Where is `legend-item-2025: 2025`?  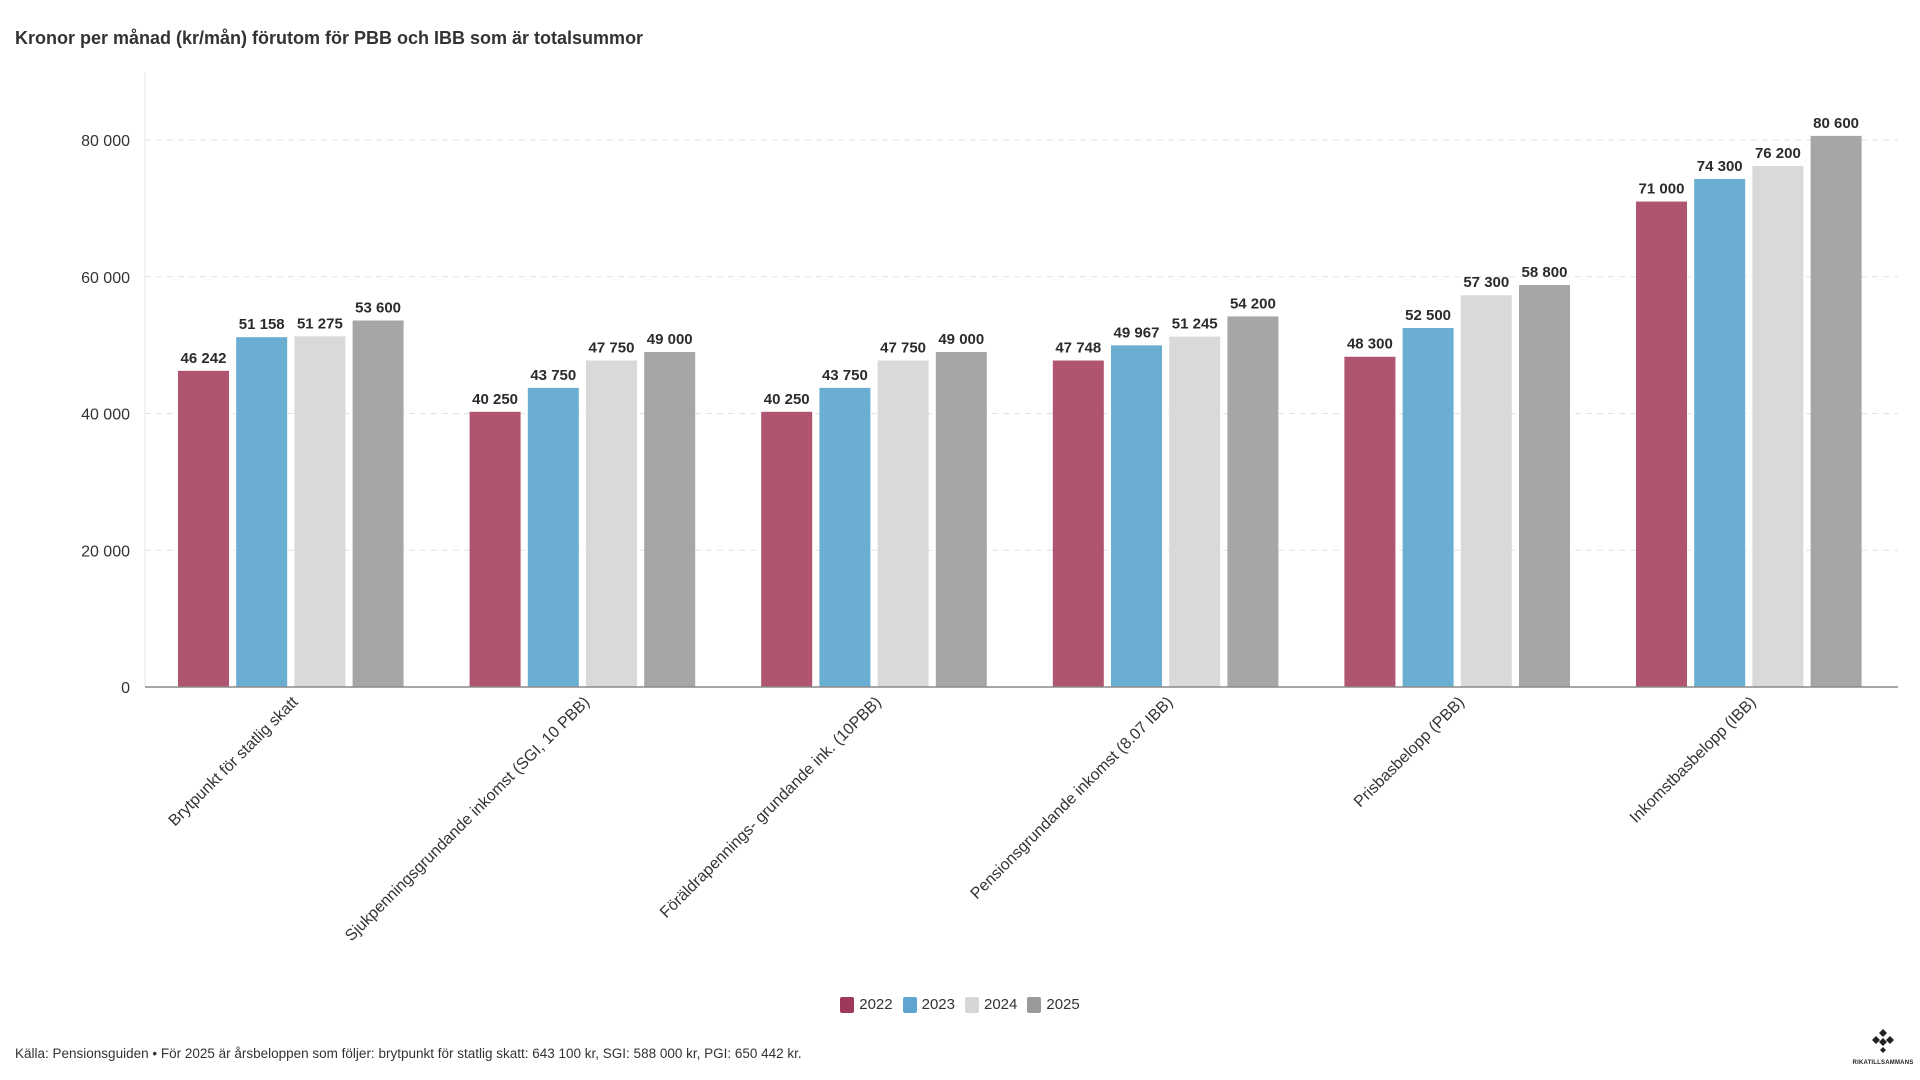 legend-item-2025: 2025 is located at coordinates (1053, 1004).